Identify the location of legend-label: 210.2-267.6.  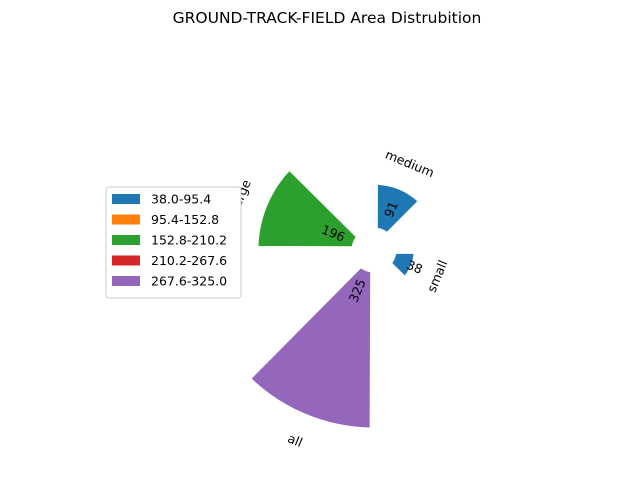
(189, 260).